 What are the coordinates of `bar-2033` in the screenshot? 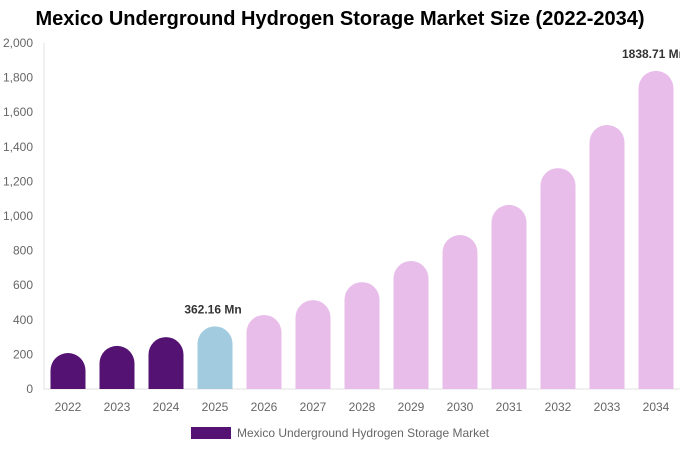 It's located at (607, 257).